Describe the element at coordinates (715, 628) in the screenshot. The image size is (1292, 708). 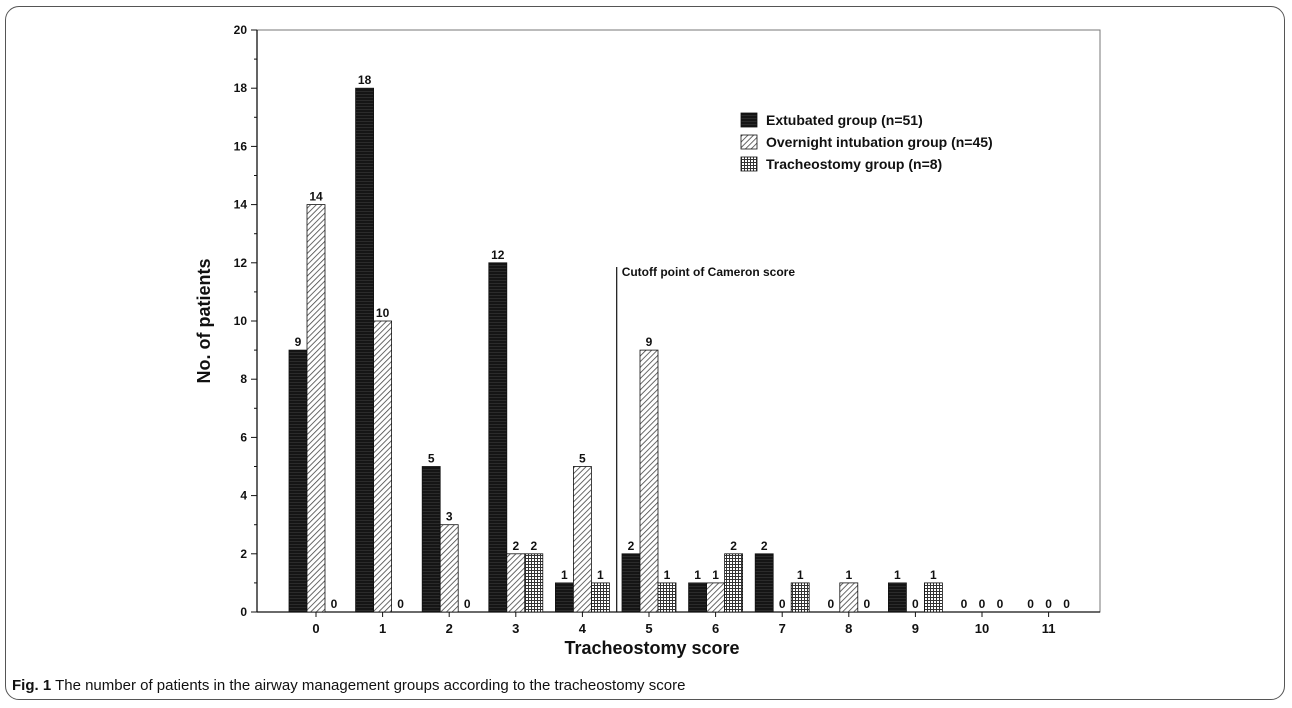
I see `x-tick-label: 6` at that location.